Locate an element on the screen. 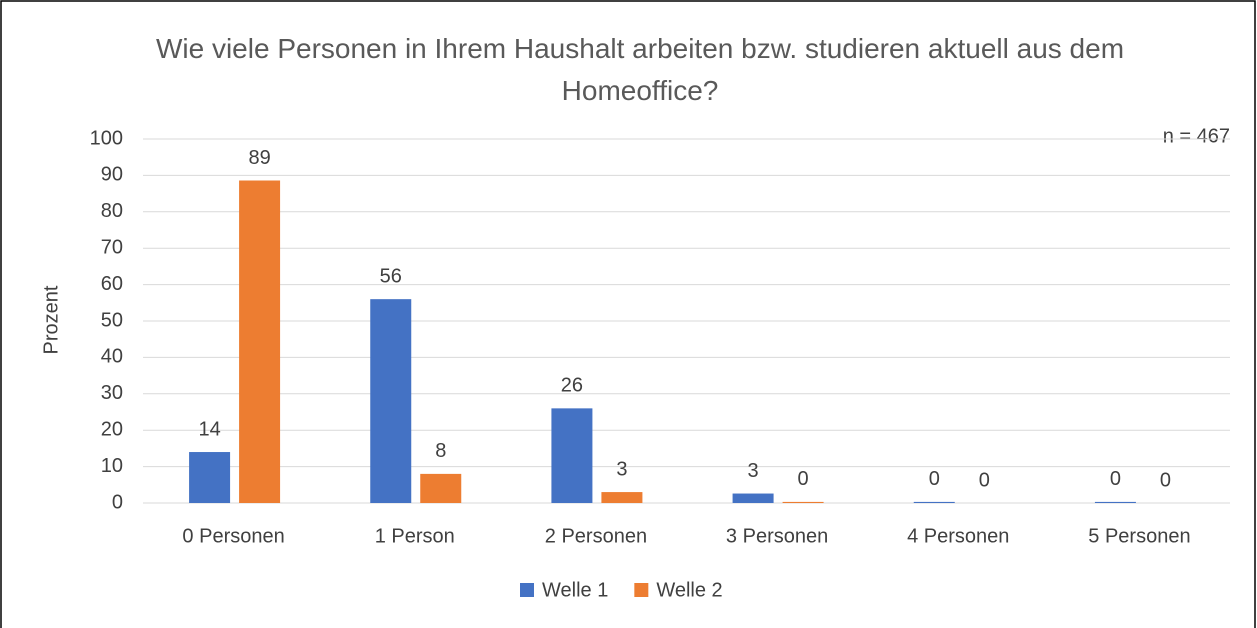 The height and width of the screenshot is (628, 1257). x-tick-label: 1 Person is located at coordinates (415, 536).